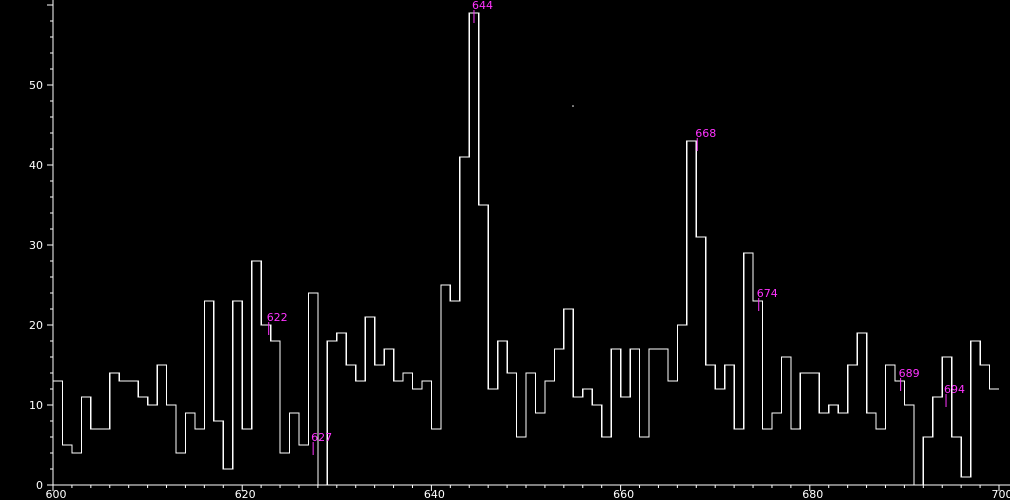  I want to click on y-tick-label: 20, so click(36, 325).